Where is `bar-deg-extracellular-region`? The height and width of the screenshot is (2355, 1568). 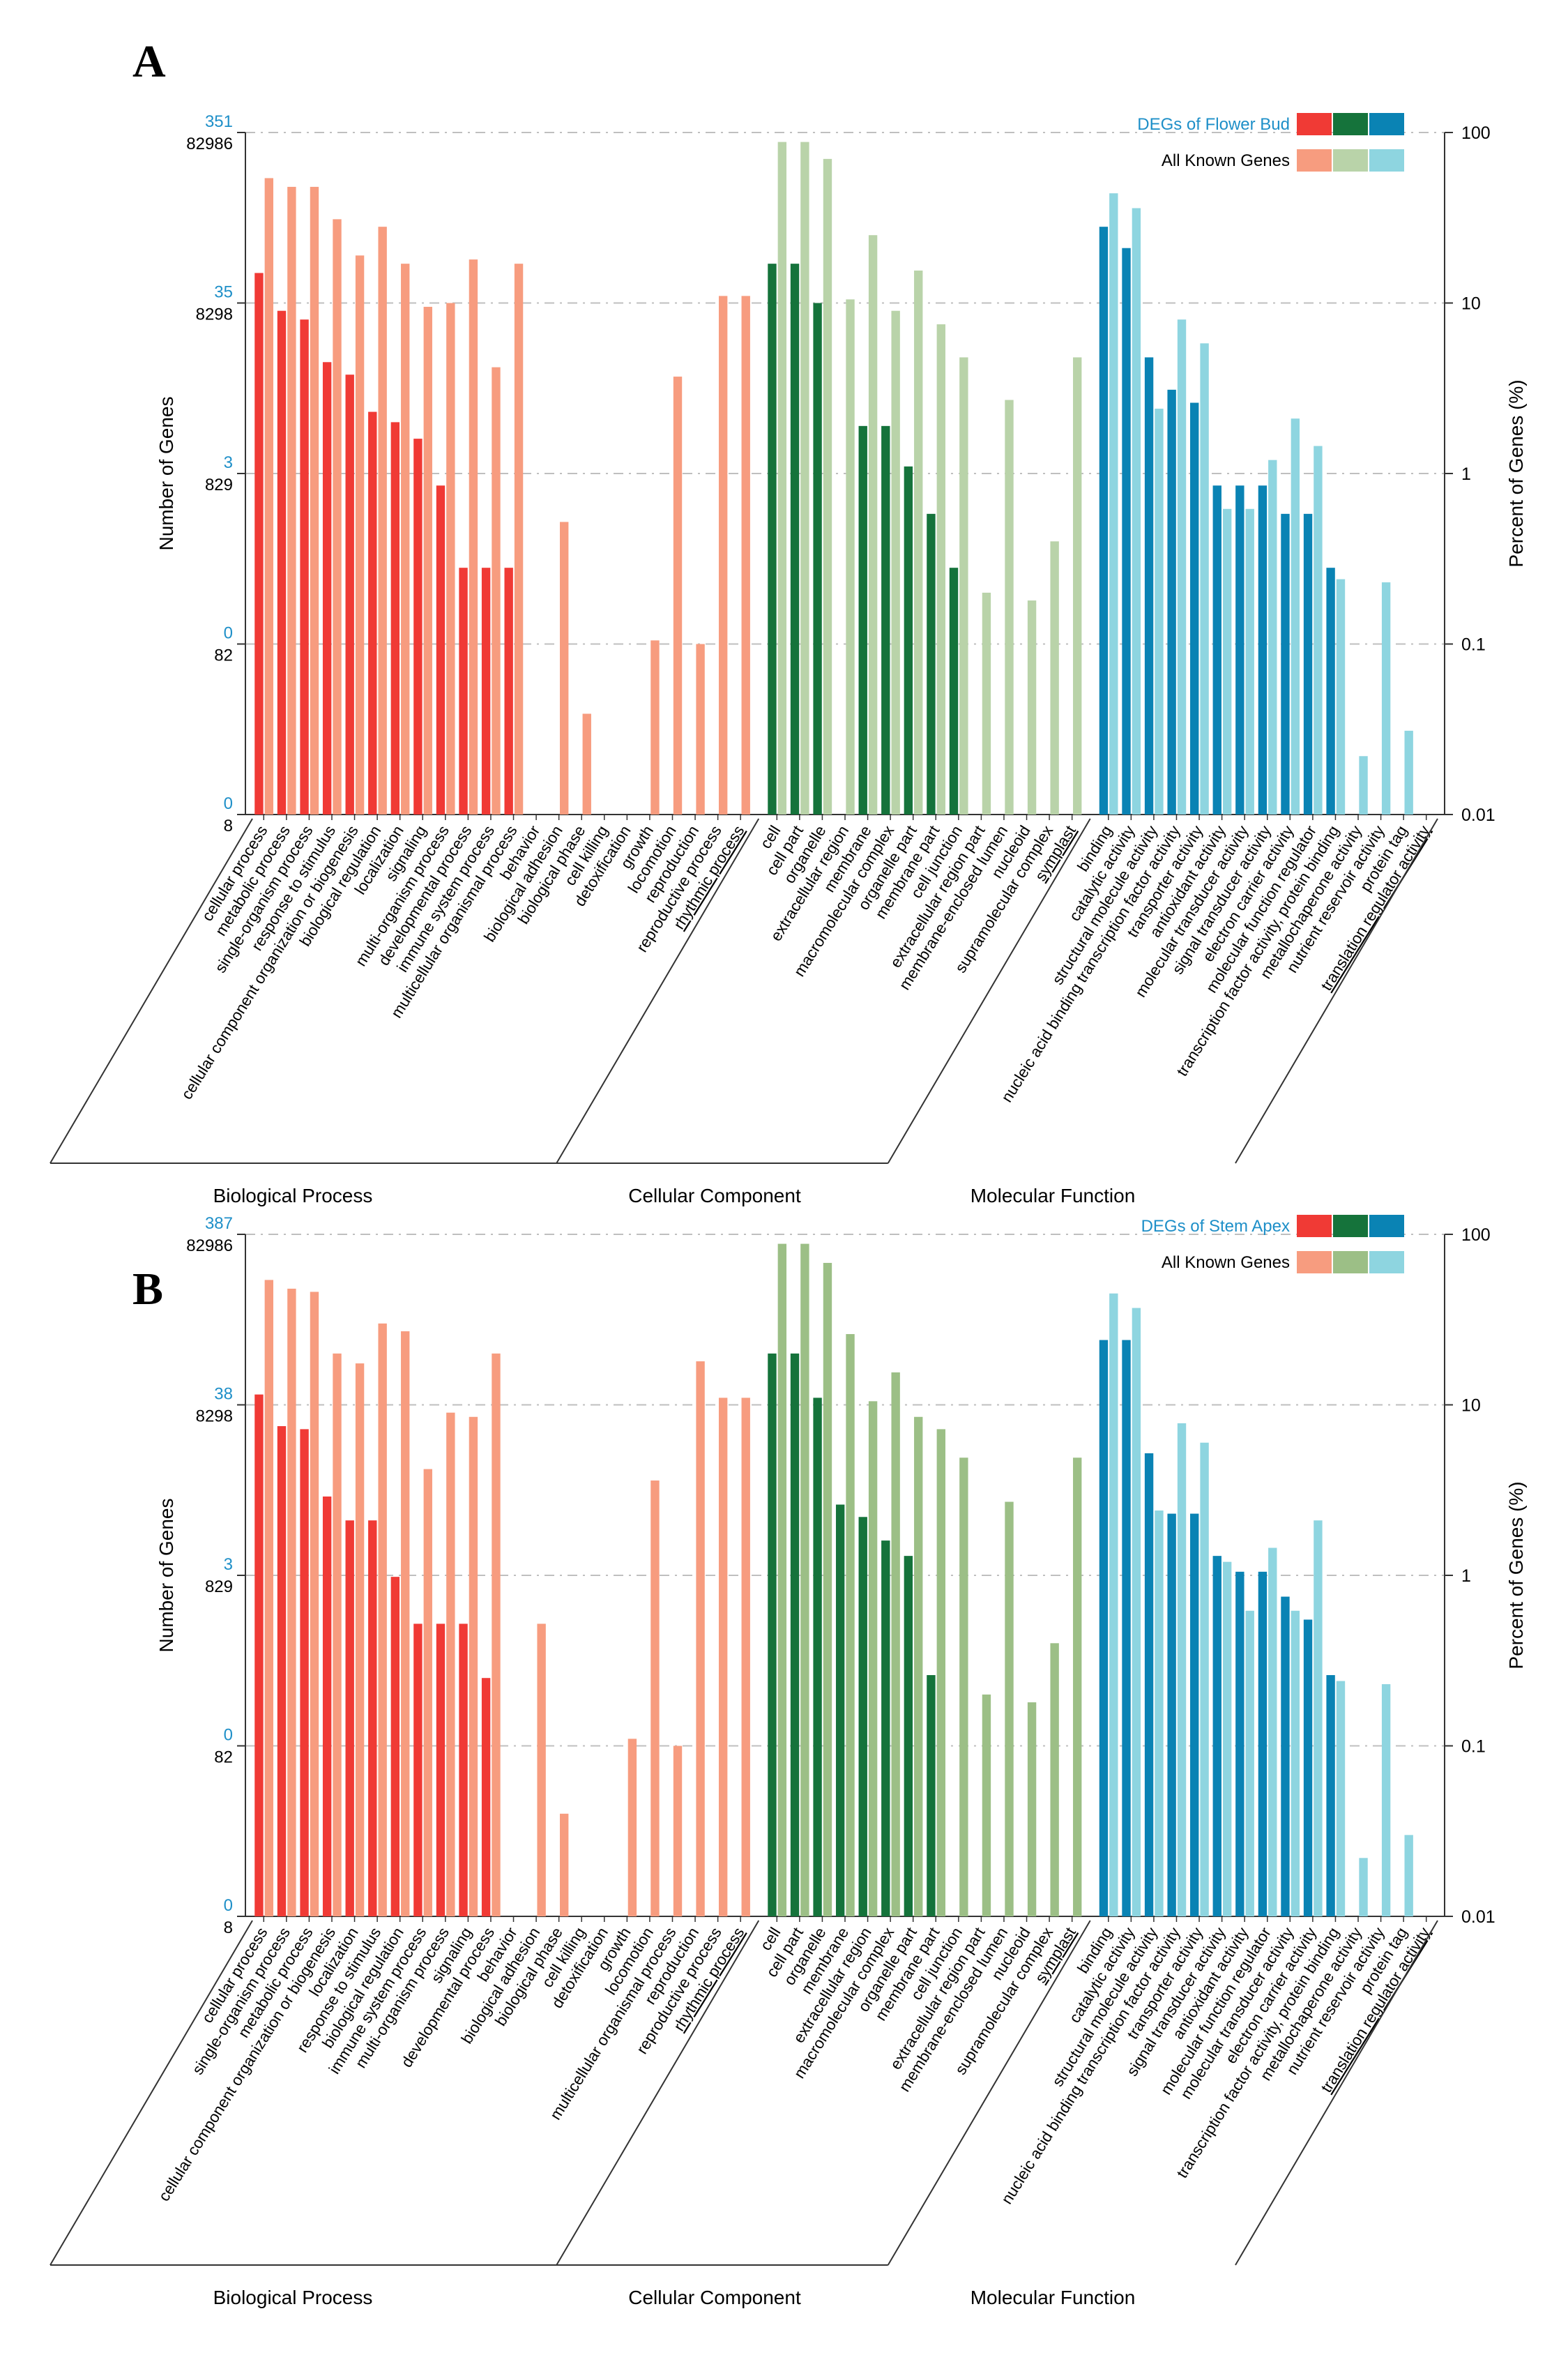
bar-deg-extracellular-region is located at coordinates (862, 1716).